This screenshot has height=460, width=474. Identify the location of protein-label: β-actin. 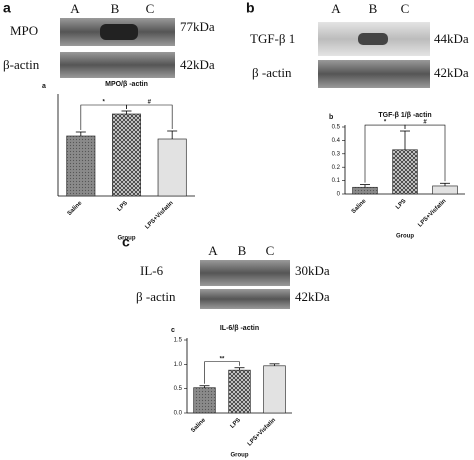
(21, 64).